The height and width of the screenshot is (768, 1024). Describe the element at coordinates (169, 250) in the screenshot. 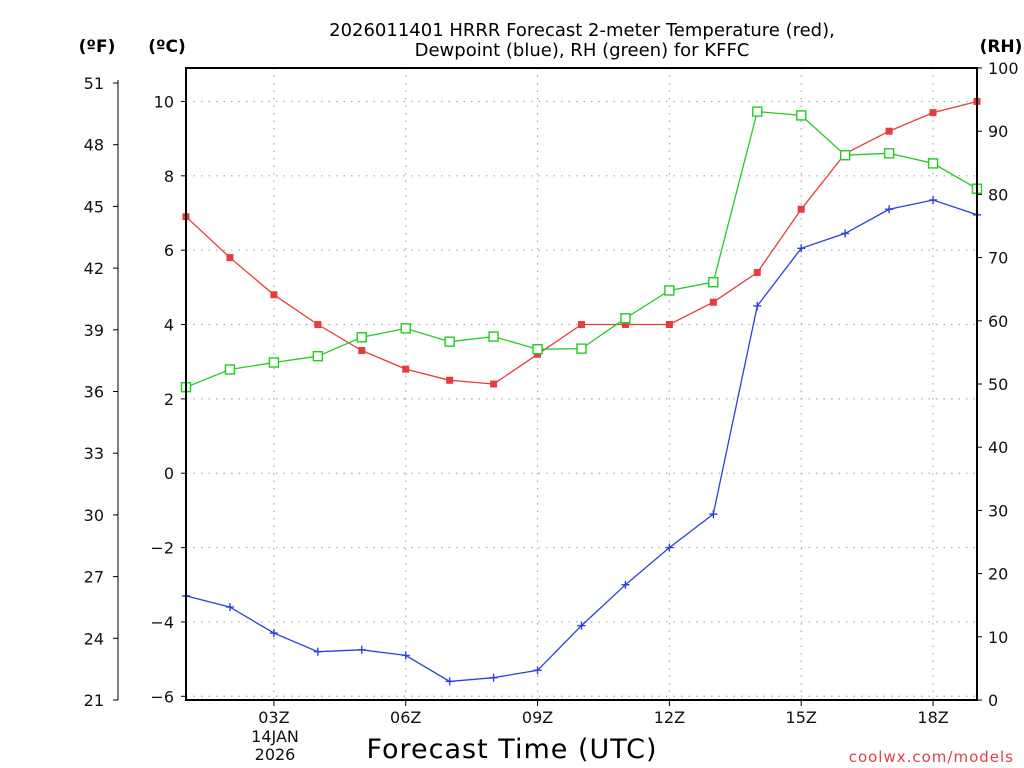

I see `celsius-tick-label: 6` at that location.